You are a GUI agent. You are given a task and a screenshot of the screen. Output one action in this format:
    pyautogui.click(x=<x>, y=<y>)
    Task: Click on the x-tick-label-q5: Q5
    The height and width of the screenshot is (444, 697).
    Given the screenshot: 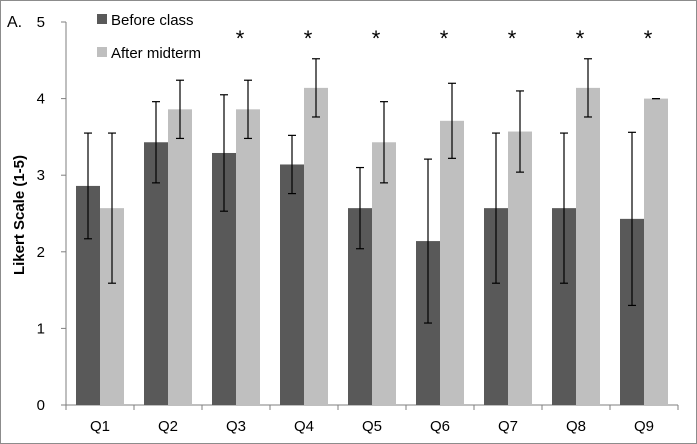 What is the action you would take?
    pyautogui.click(x=372, y=426)
    